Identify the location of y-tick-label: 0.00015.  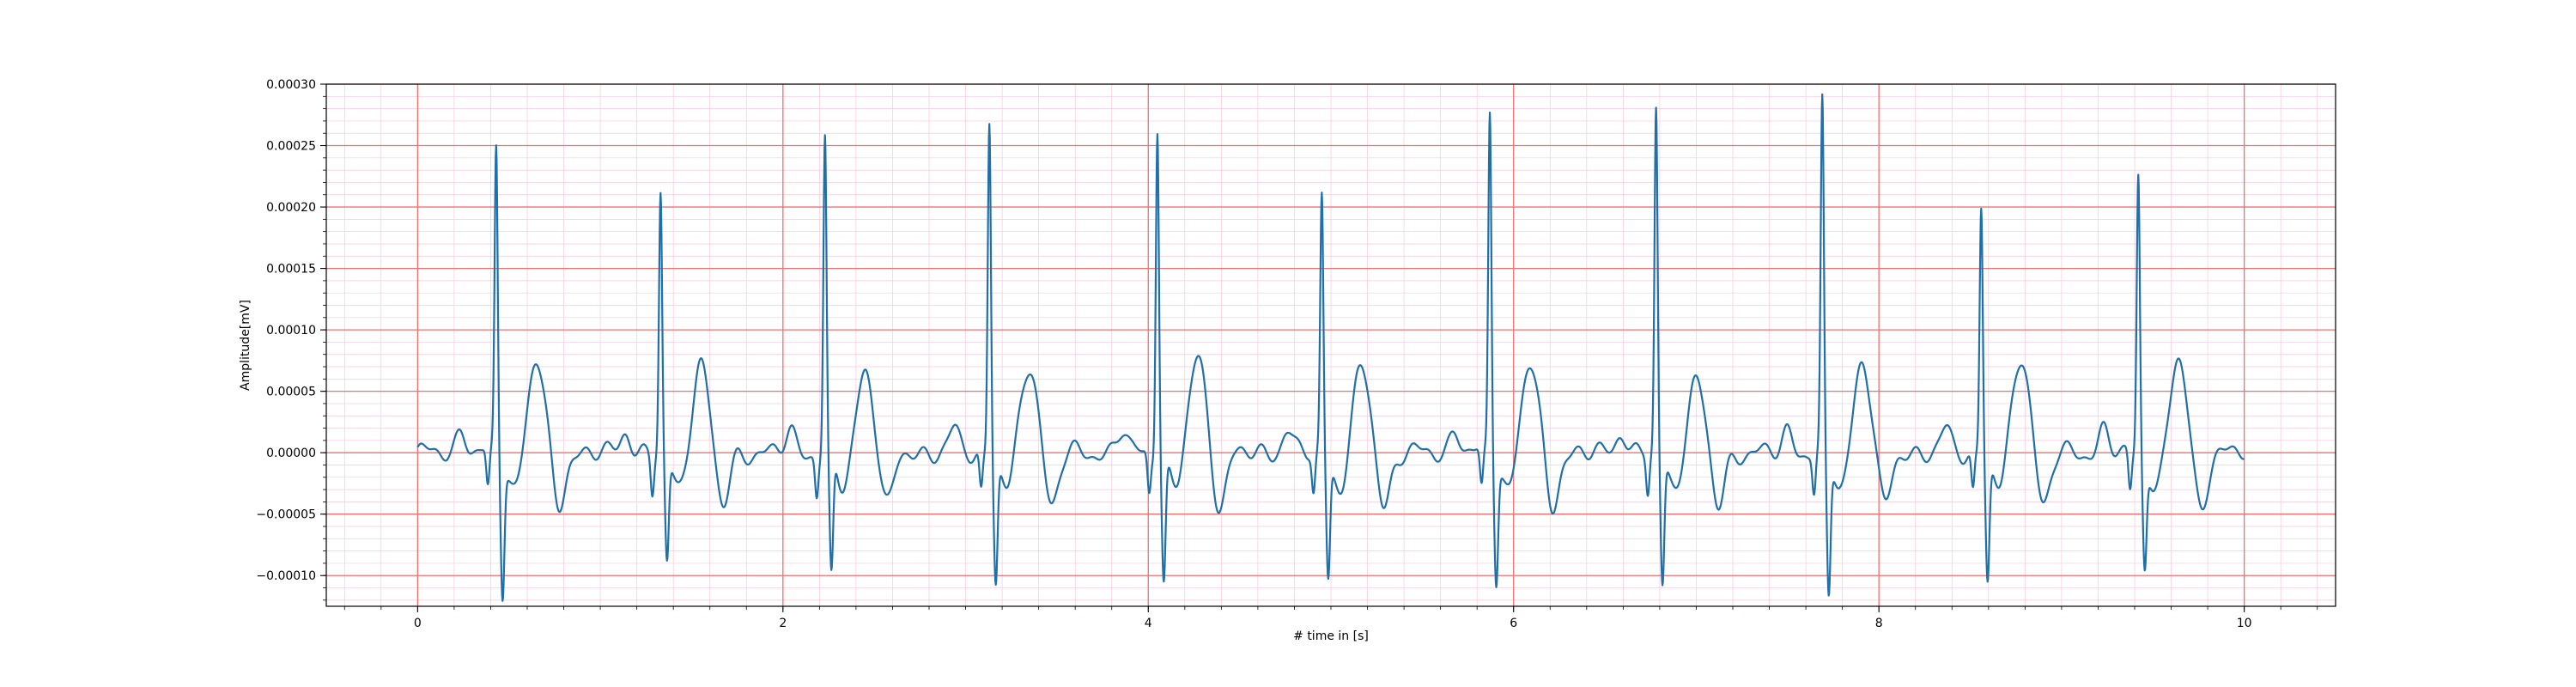
(291, 270).